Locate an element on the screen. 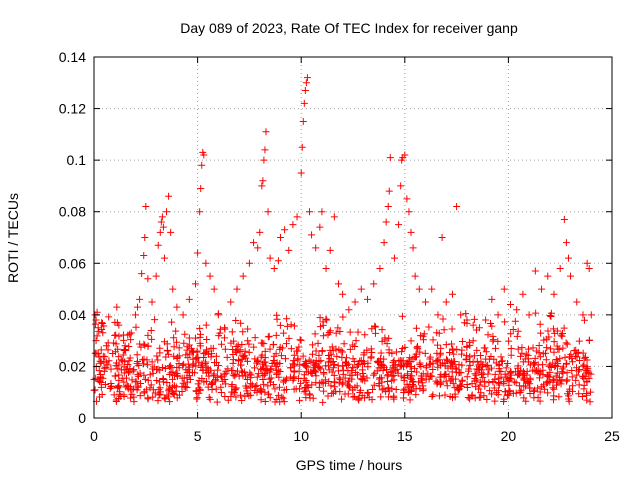 This screenshot has width=640, height=480. x-tick-label: 5 is located at coordinates (198, 436).